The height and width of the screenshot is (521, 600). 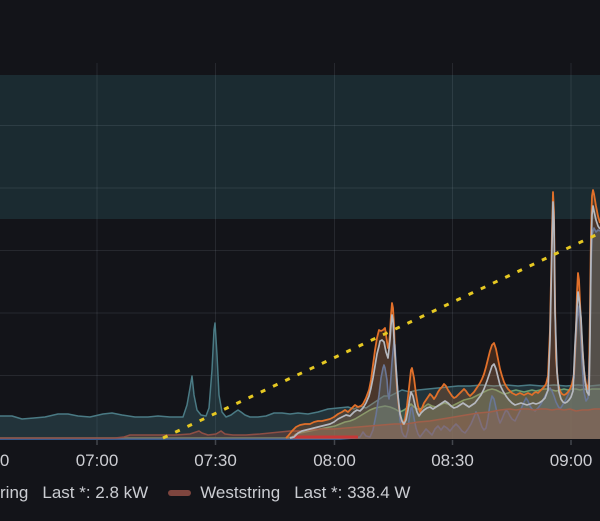 I want to click on legend-swatch-icon, so click(x=180, y=493).